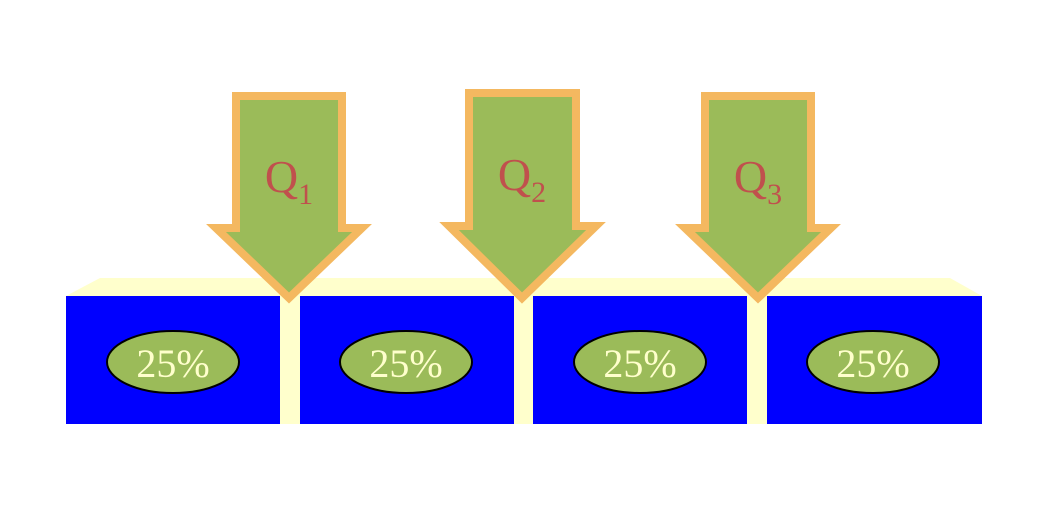  I want to click on segment-4: 25%, so click(874, 360).